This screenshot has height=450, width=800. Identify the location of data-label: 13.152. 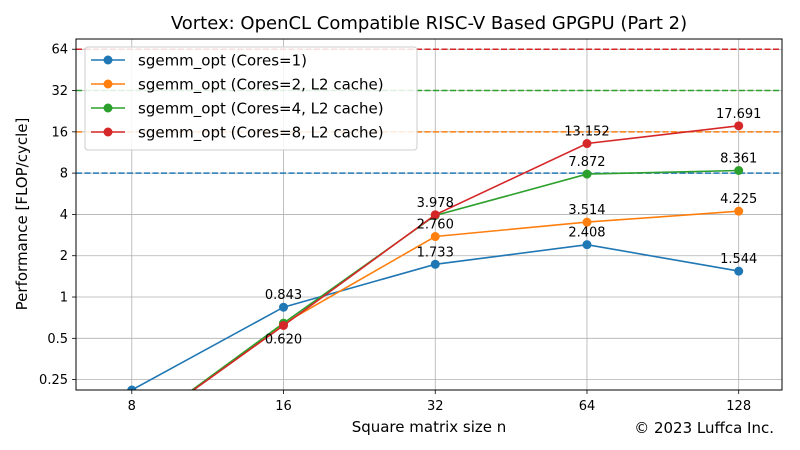
(587, 132).